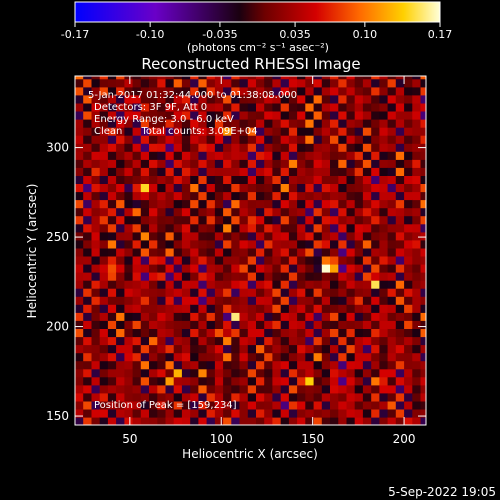 The image size is (500, 500). What do you see at coordinates (129, 439) in the screenshot?
I see `x-tick-label: 50` at bounding box center [129, 439].